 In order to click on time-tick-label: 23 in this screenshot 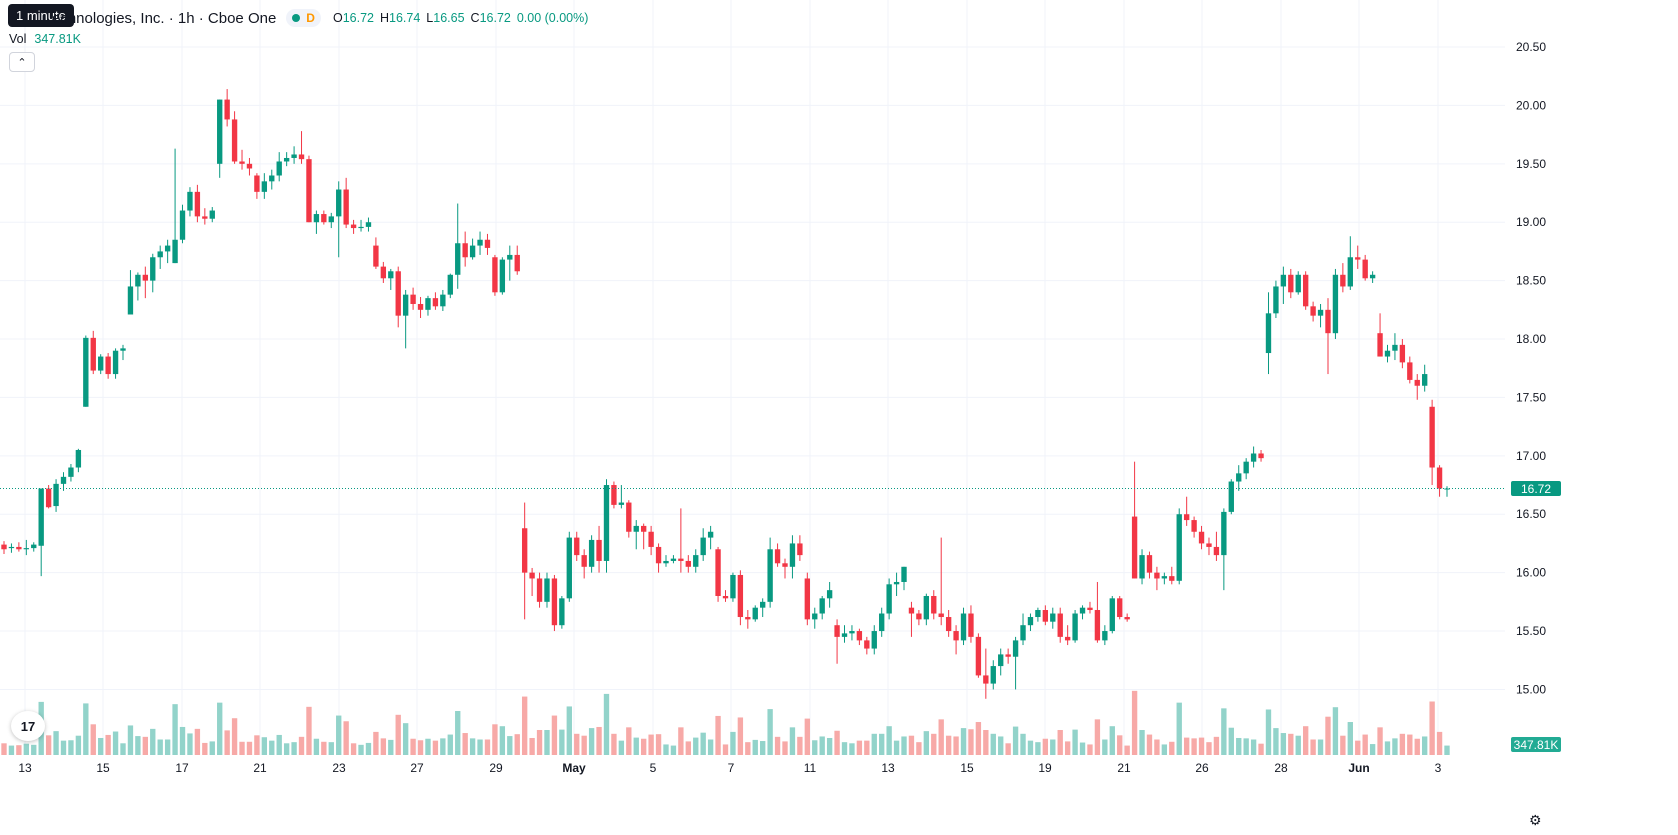, I will do `click(339, 768)`.